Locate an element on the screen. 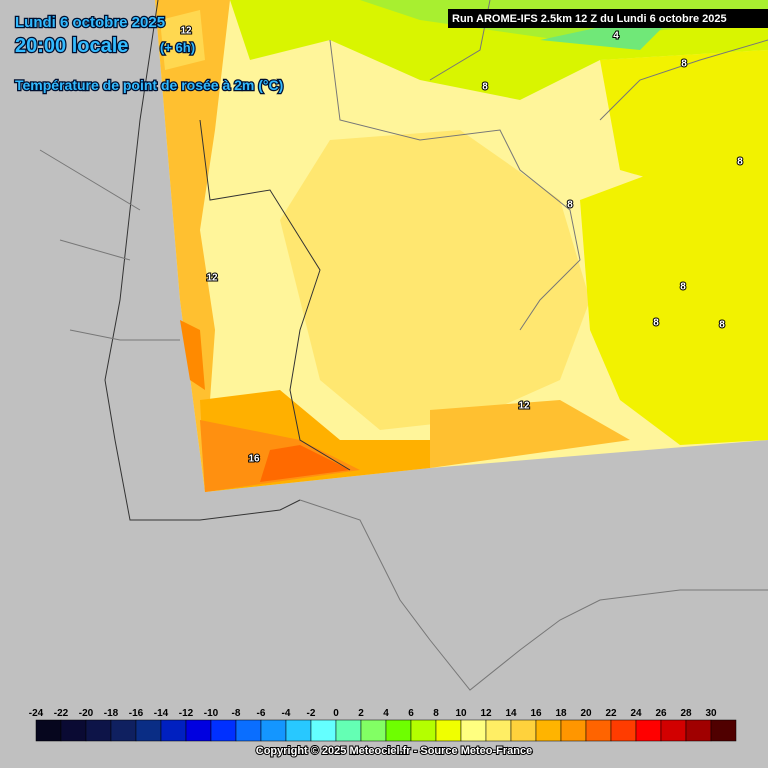  date: Lundi 6 octobre 2025 is located at coordinates (90, 22).